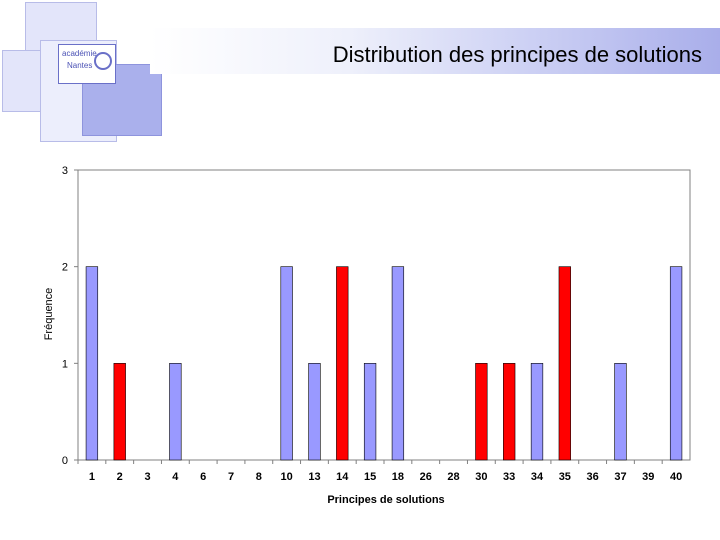 This screenshot has width=720, height=540. What do you see at coordinates (385, 500) in the screenshot?
I see `x-axis-title: Principes de solutions` at bounding box center [385, 500].